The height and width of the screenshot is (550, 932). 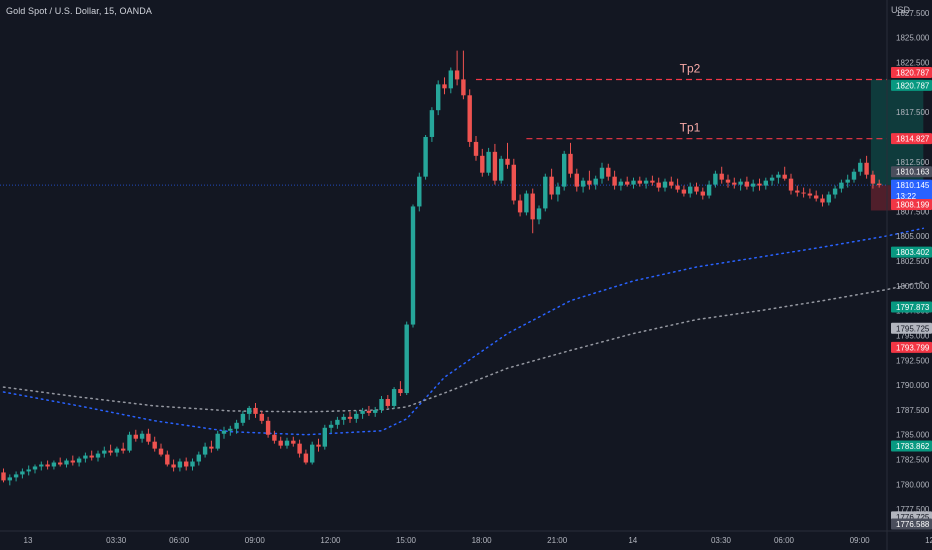 I want to click on y-tick-label: 1807.500, so click(x=913, y=211).